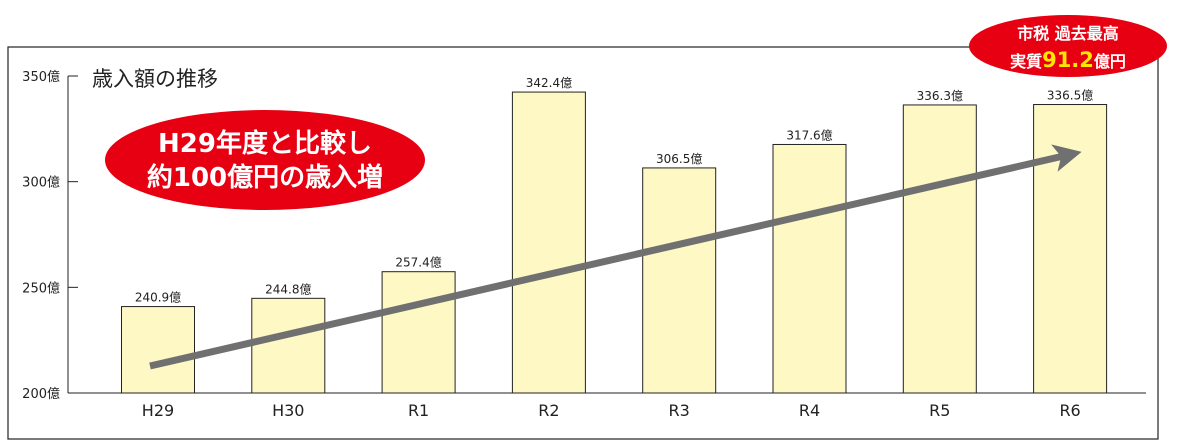 This screenshot has width=1178, height=442. I want to click on category-label: R4, so click(809, 410).